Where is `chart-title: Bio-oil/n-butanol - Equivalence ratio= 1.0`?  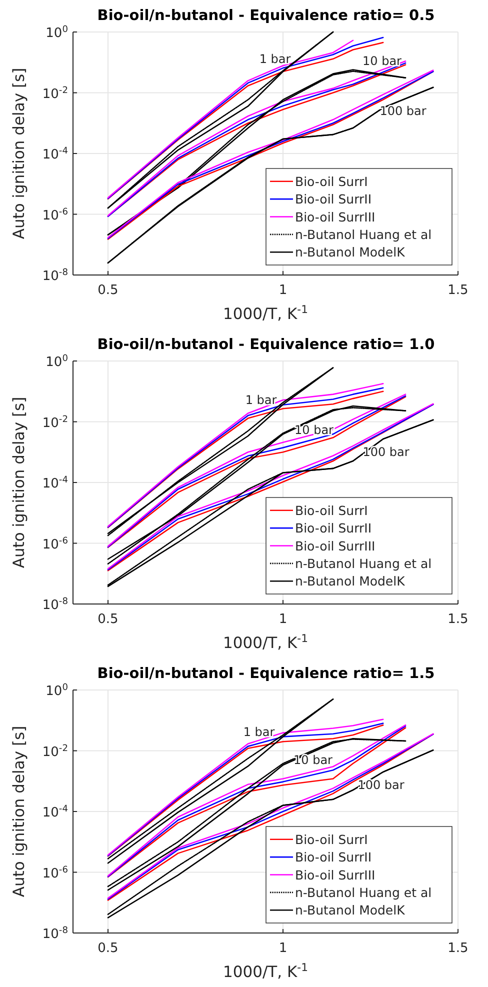 chart-title: Bio-oil/n-butanol - Equivalence ratio= 1.0 is located at coordinates (266, 345).